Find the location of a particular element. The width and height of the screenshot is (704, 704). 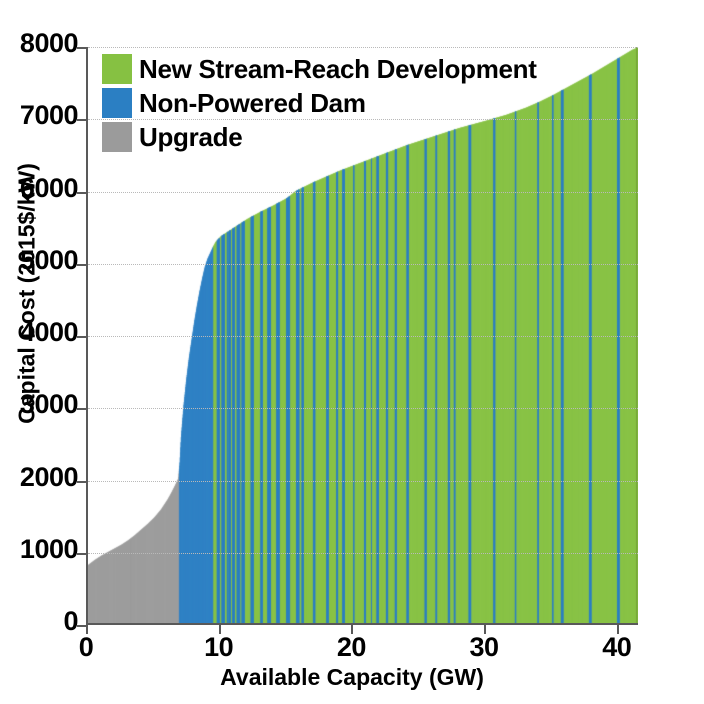

x-tick-label: 0 is located at coordinates (86, 647).